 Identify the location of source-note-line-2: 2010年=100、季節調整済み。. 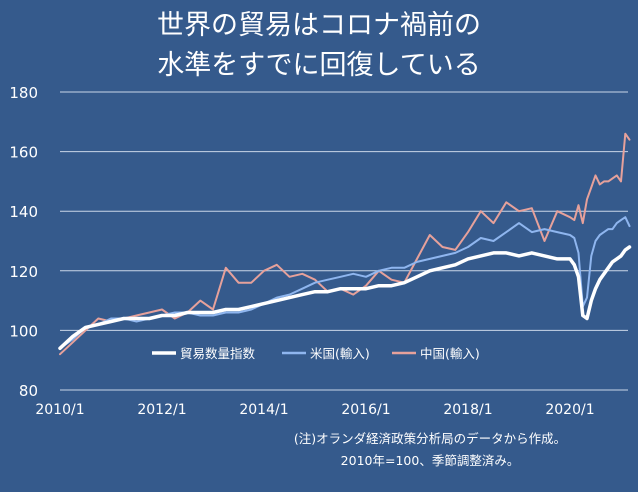
(430, 460).